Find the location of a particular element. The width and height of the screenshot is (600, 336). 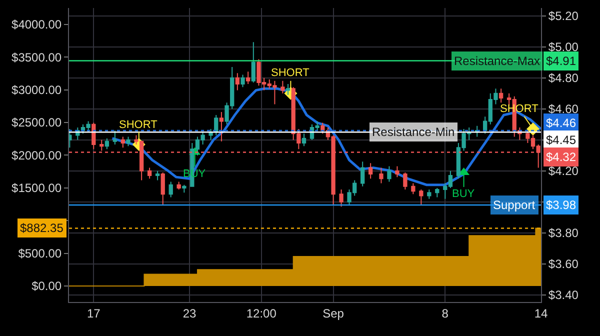

x-tick-label: 14 is located at coordinates (541, 313).